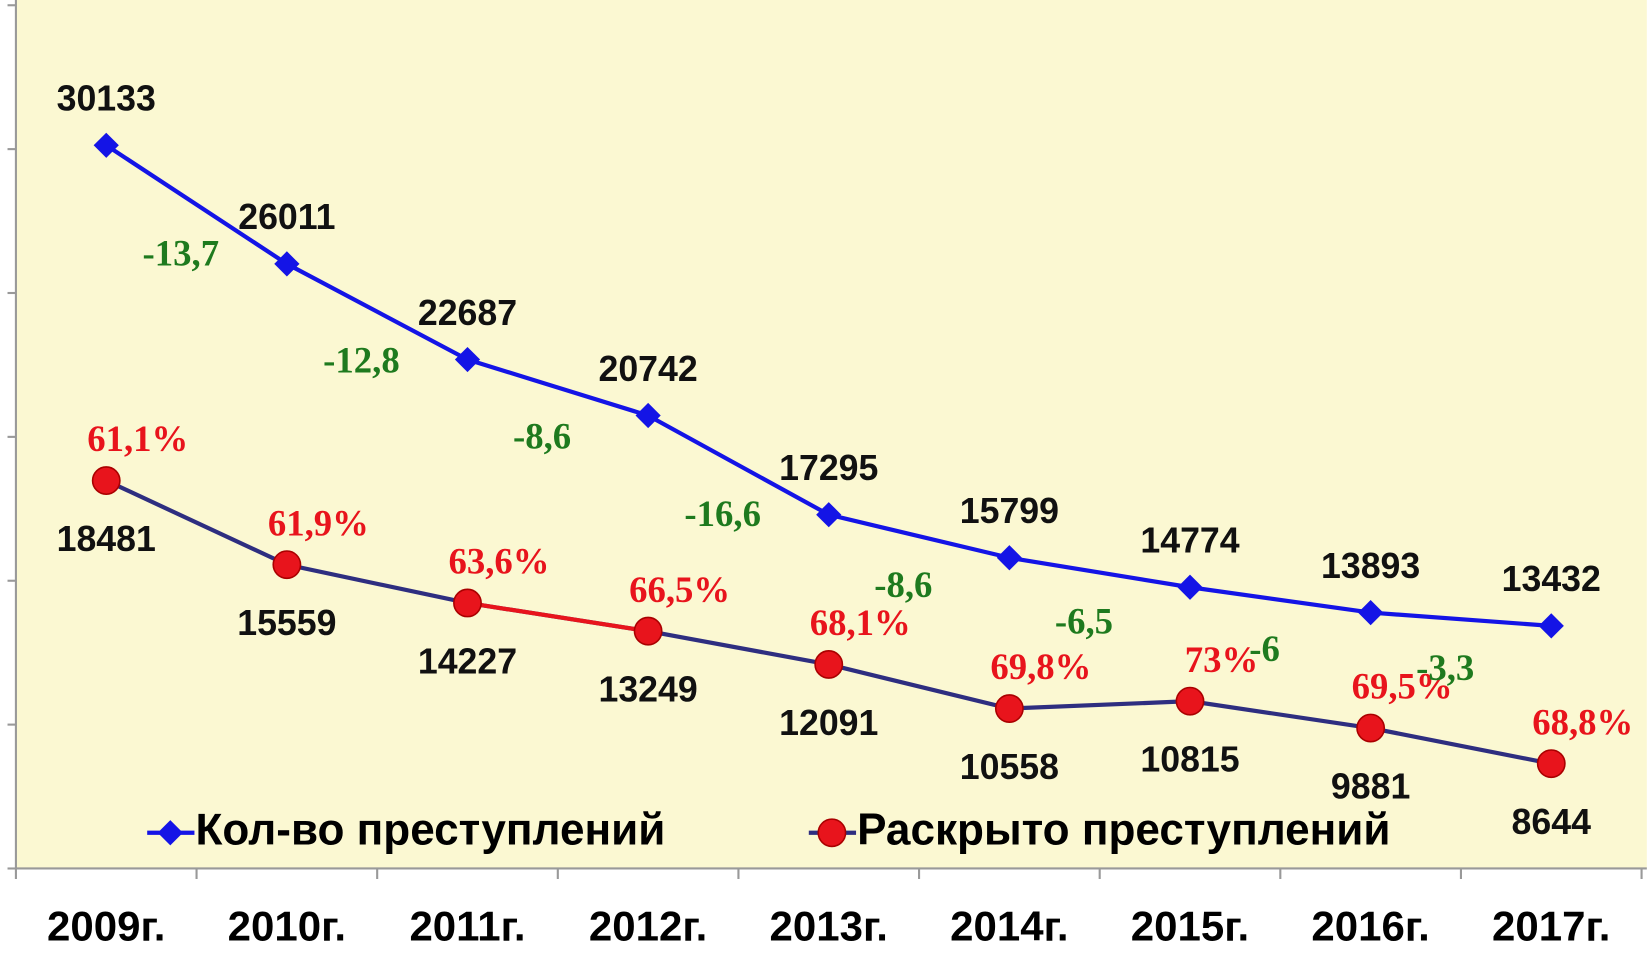 The image size is (1647, 963). Describe the element at coordinates (106, 539) in the screenshot. I see `data-label: 18481` at that location.